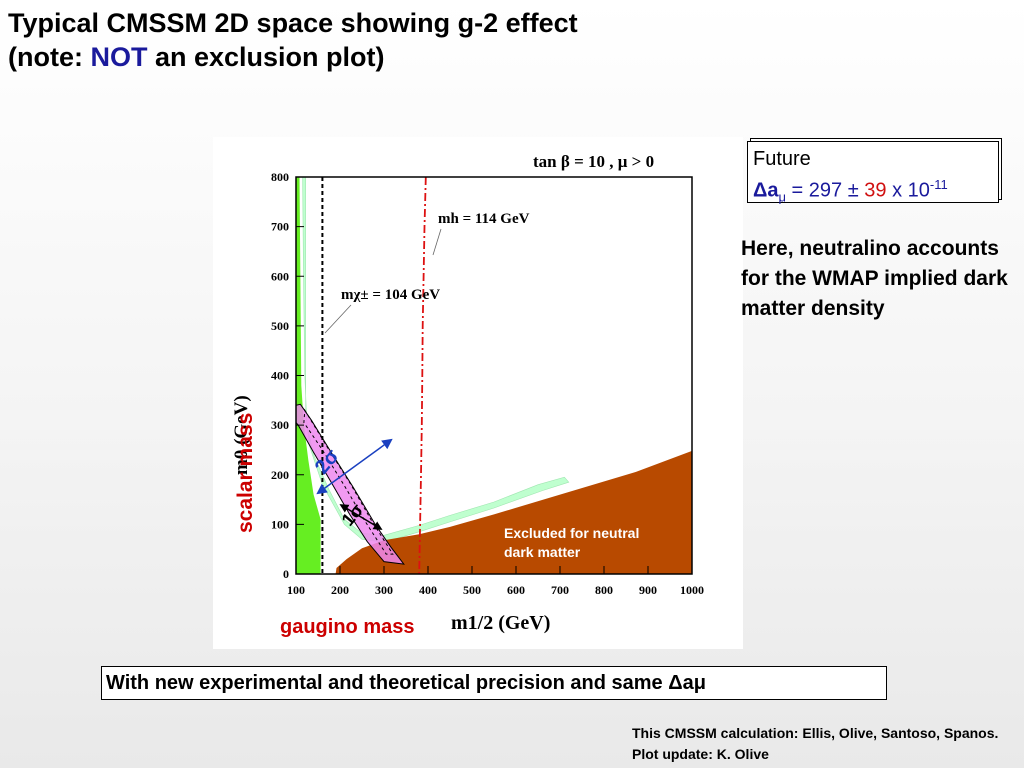 Image resolution: width=1024 pixels, height=768 pixels. Describe the element at coordinates (516, 590) in the screenshot. I see `x-tick-label: 600` at that location.